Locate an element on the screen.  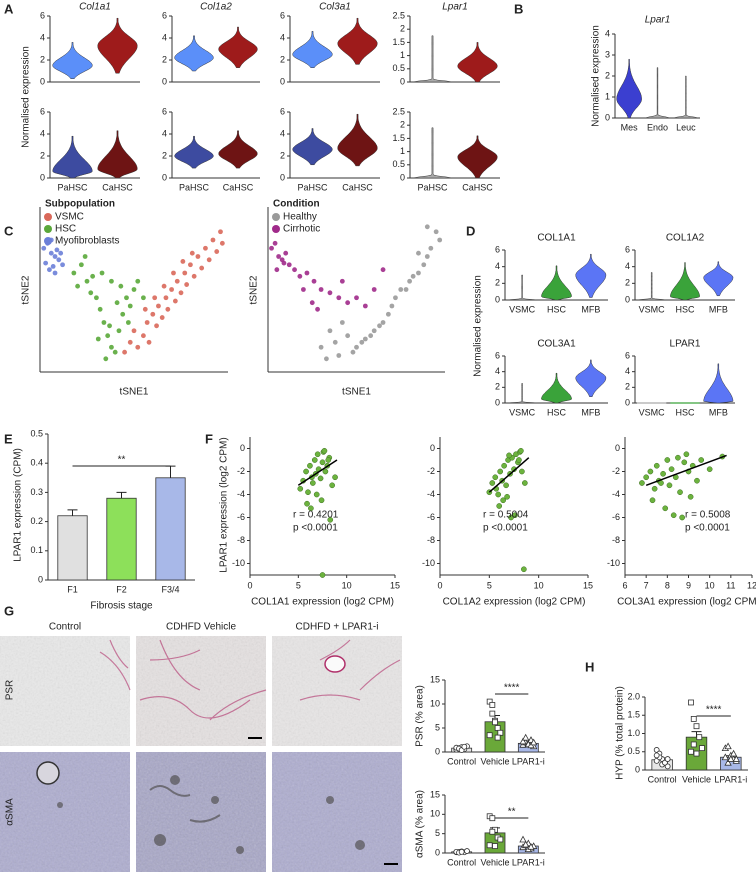
column-label: CDHFD Vehicle is located at coordinates (201, 627).